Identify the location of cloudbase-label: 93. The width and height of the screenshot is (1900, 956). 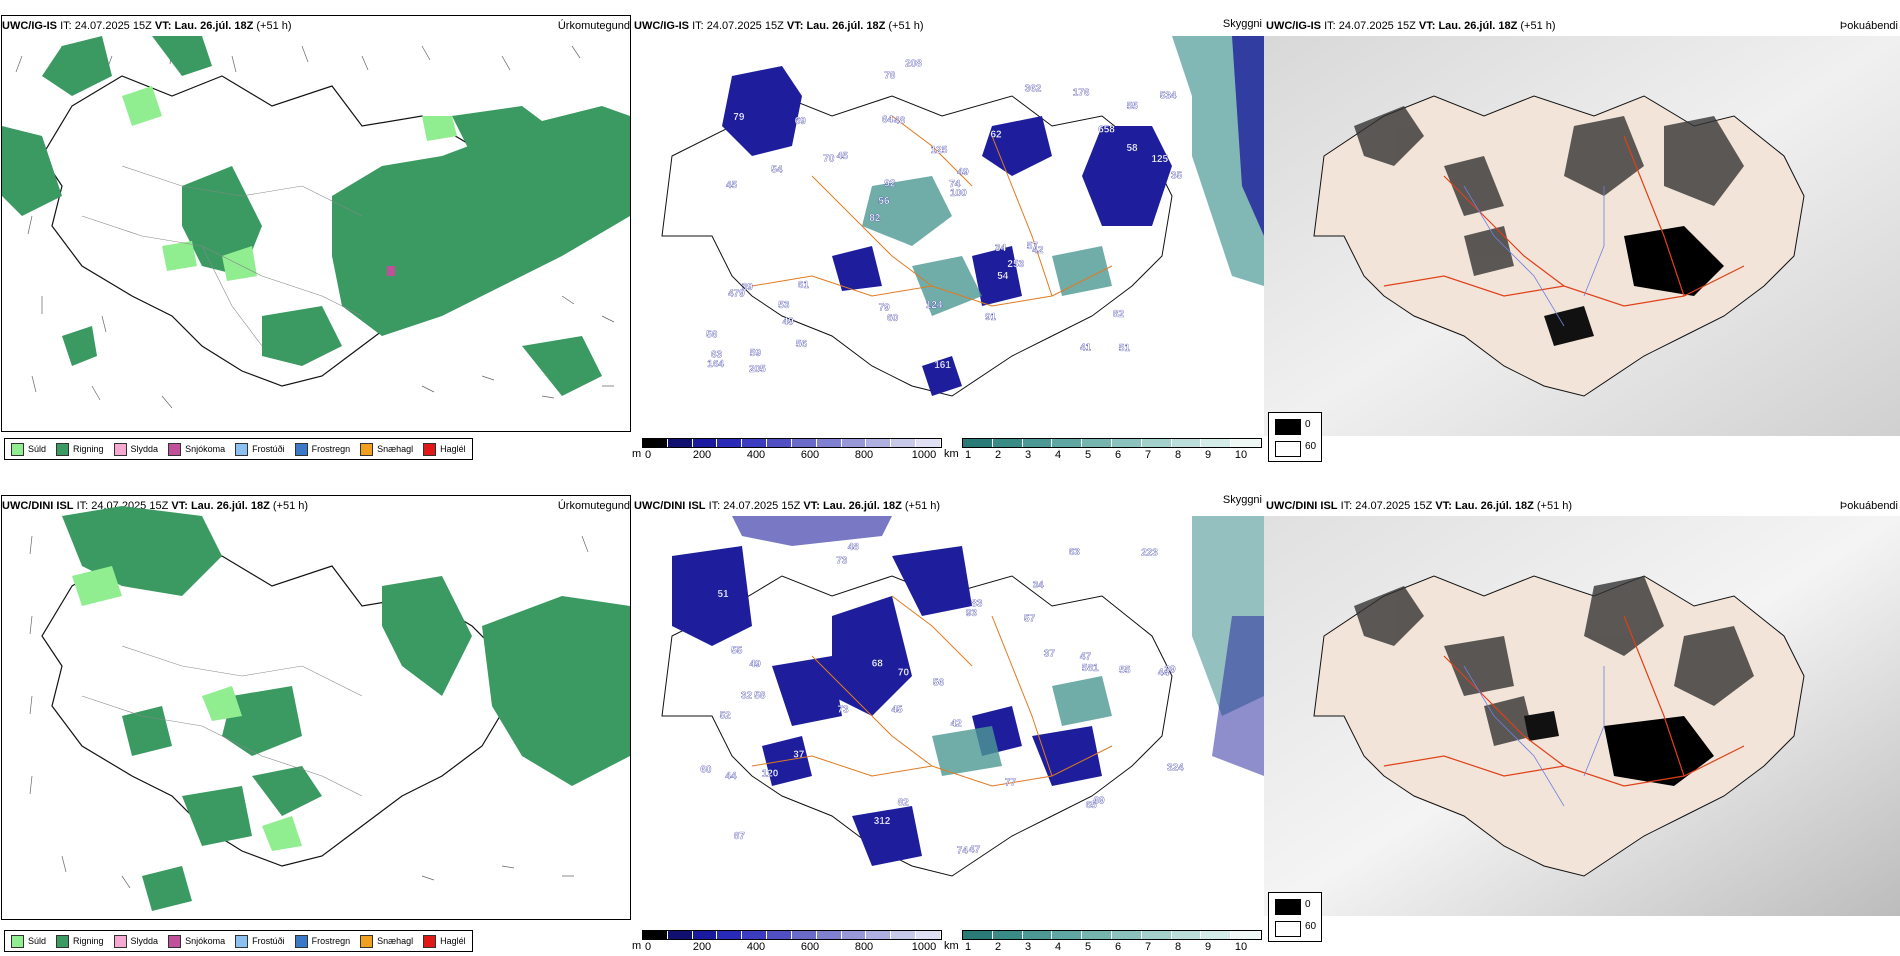
(972, 613).